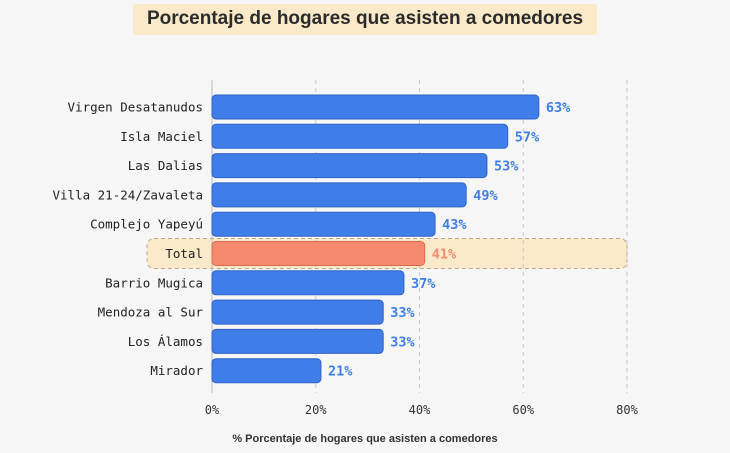  What do you see at coordinates (558, 108) in the screenshot?
I see `value-label-1: 63%` at bounding box center [558, 108].